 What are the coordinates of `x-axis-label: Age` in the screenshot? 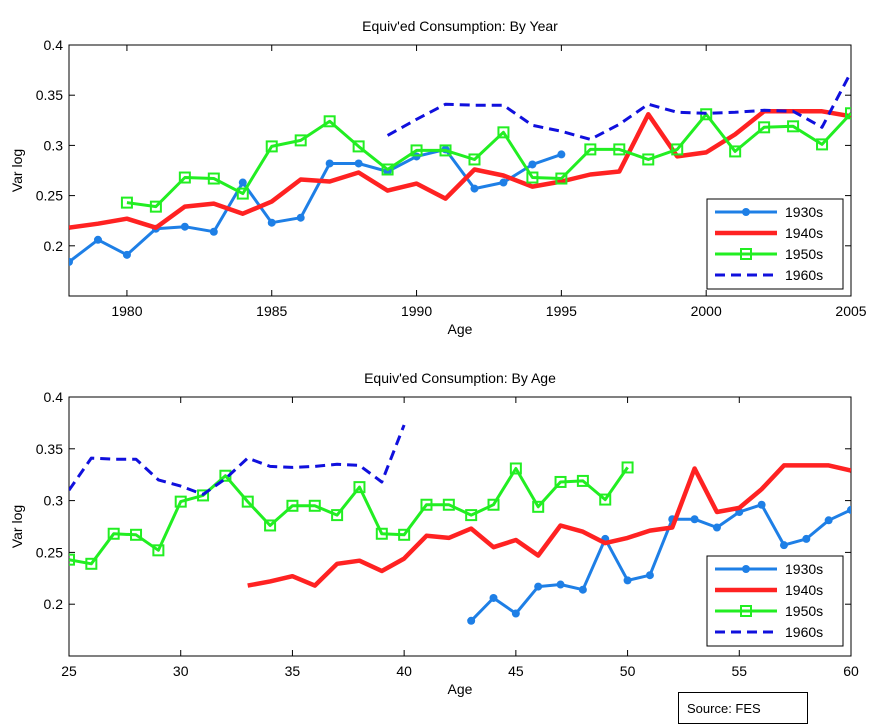 It's located at (460, 689).